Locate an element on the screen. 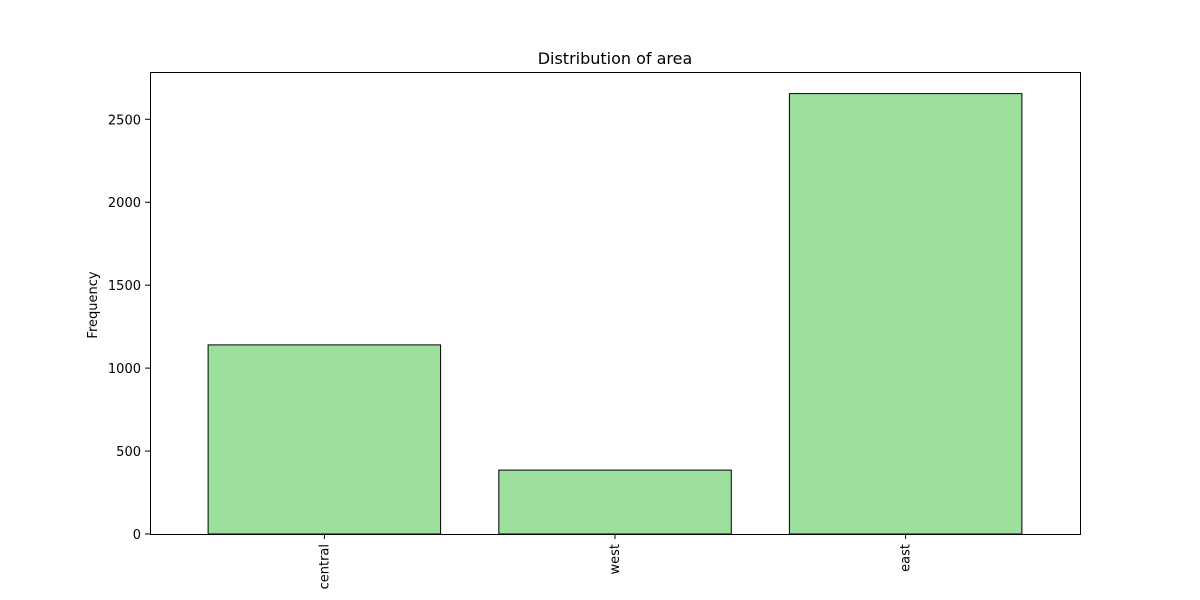 The image size is (1200, 600). y-axis: 0 500 1000 1500 2000 2500 is located at coordinates (129, 328).